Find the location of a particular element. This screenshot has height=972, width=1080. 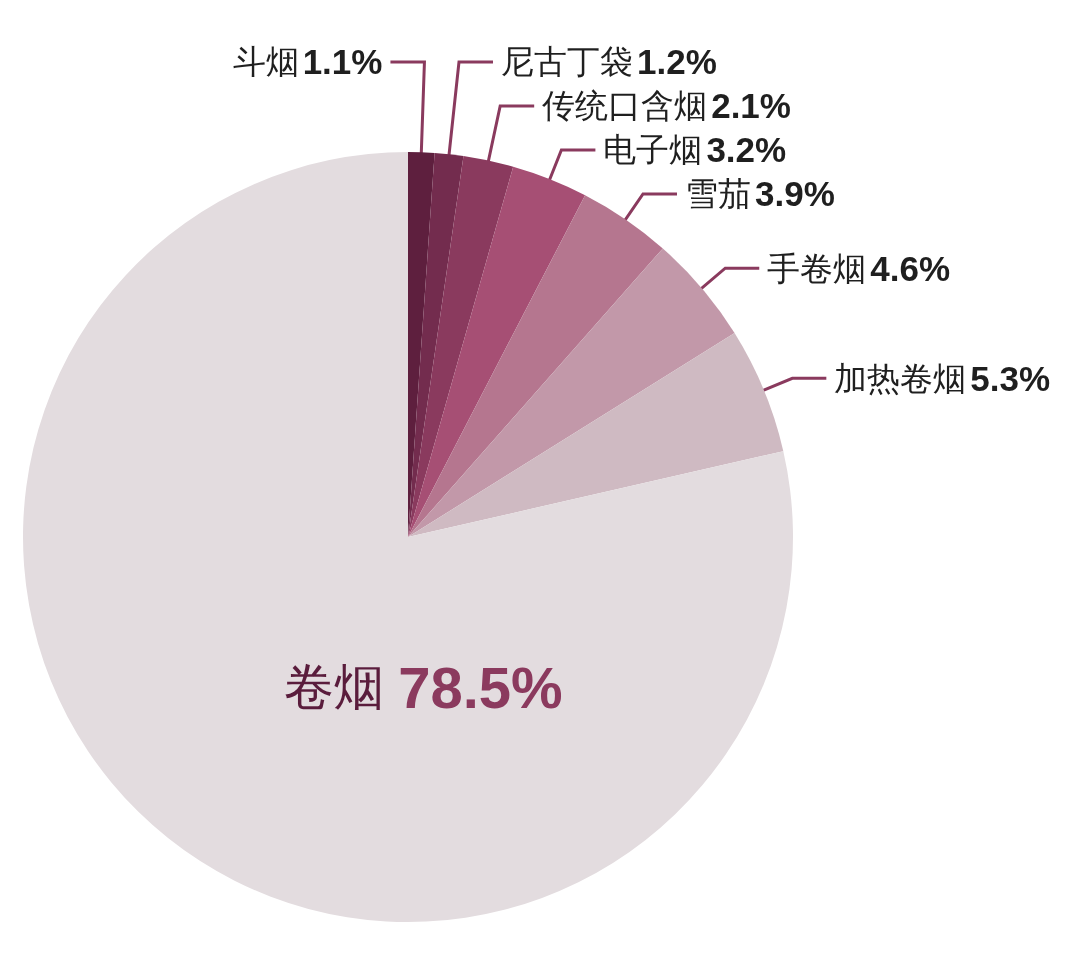

data-label: 1.2% is located at coordinates (676, 62).